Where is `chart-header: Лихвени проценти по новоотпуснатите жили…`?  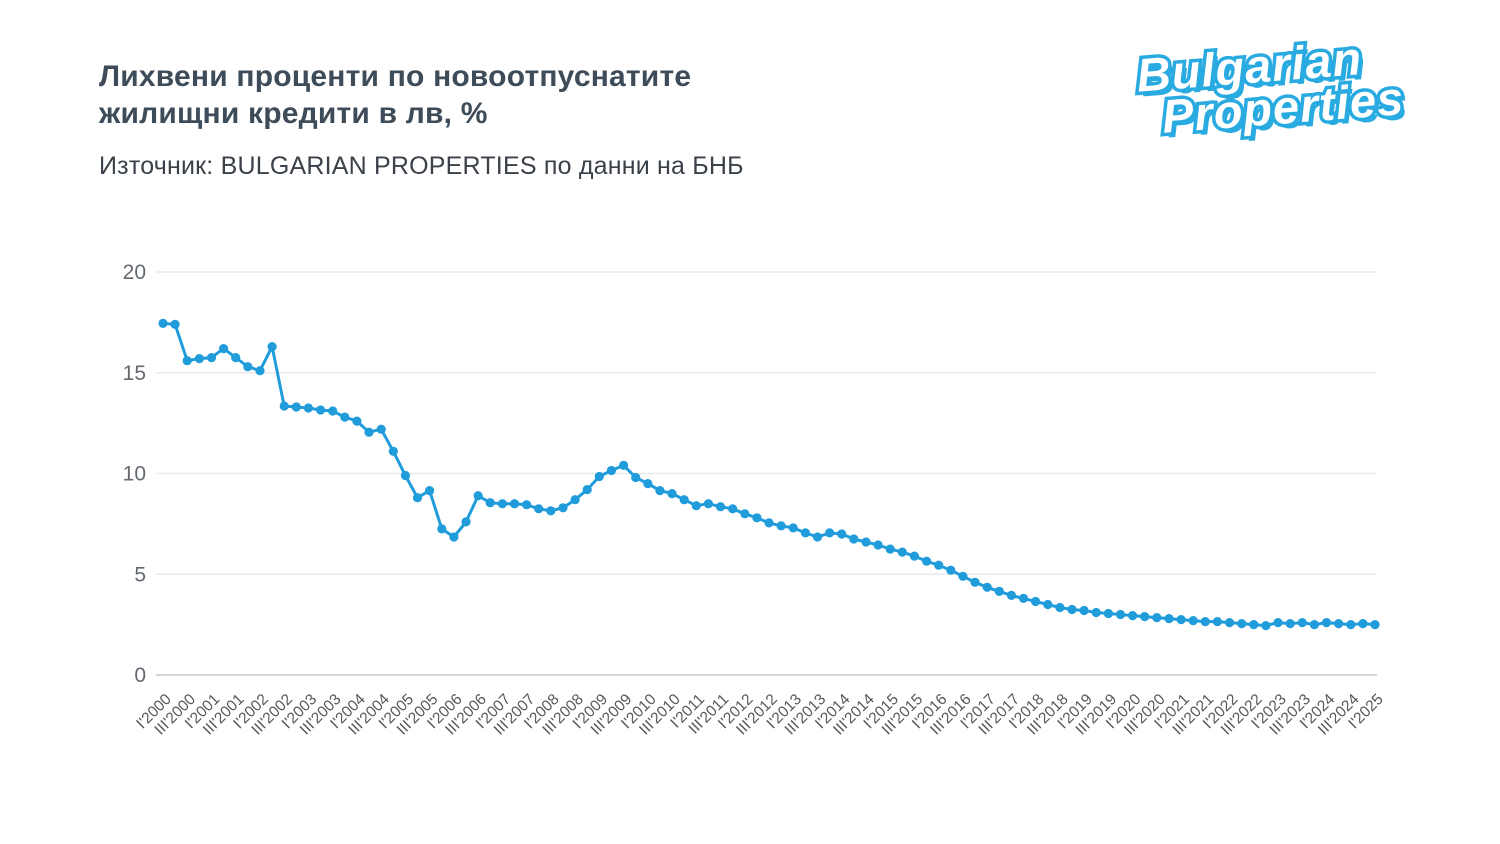
chart-header: Лихвени проценти по новоотпуснатите жили… is located at coordinates (421, 119).